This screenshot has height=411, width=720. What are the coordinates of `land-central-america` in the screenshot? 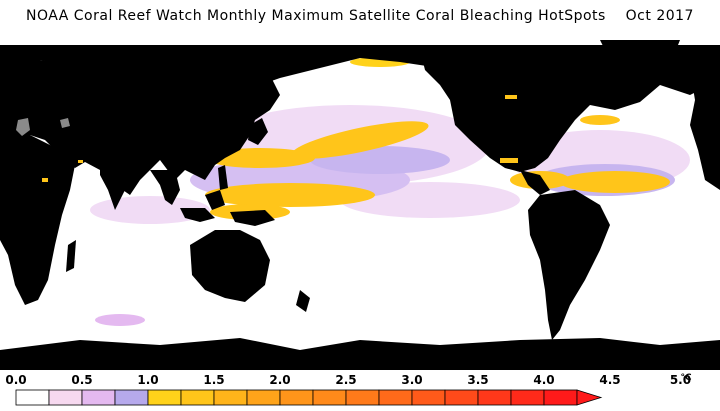 It's located at (535, 182).